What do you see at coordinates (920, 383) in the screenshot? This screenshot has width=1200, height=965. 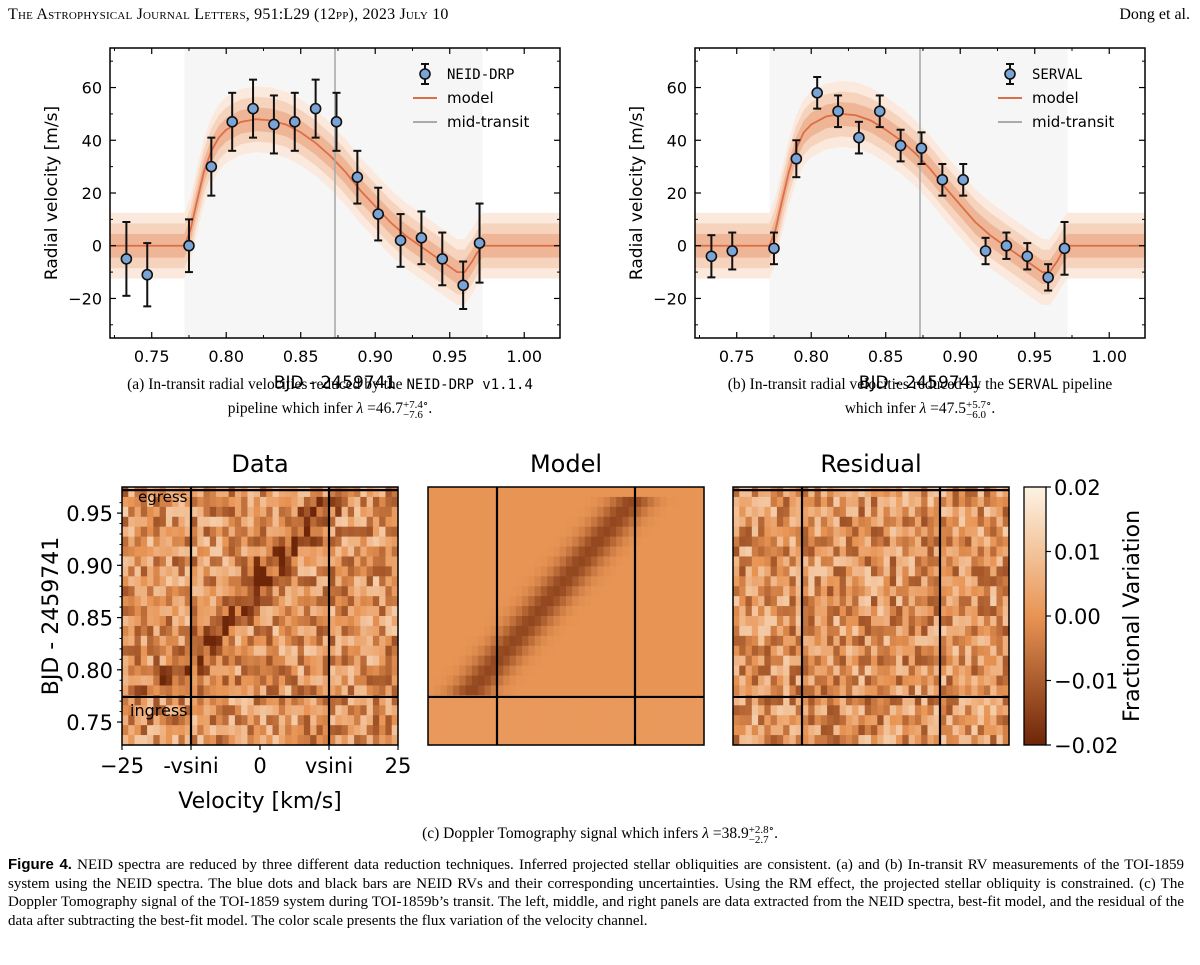 I see `x-axis-label: BJD - 2459741` at bounding box center [920, 383].